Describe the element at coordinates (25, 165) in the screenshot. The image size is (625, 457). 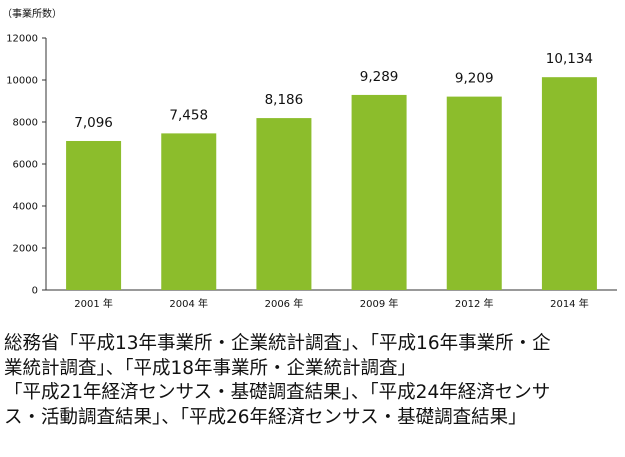
I see `y-tick-label: 6000` at that location.